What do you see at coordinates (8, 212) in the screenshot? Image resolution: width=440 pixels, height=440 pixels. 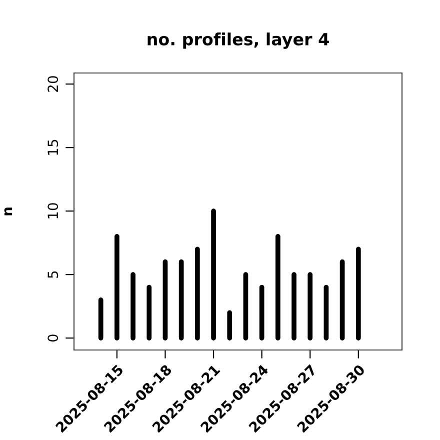 I see `y-axis-title: n` at bounding box center [8, 212].